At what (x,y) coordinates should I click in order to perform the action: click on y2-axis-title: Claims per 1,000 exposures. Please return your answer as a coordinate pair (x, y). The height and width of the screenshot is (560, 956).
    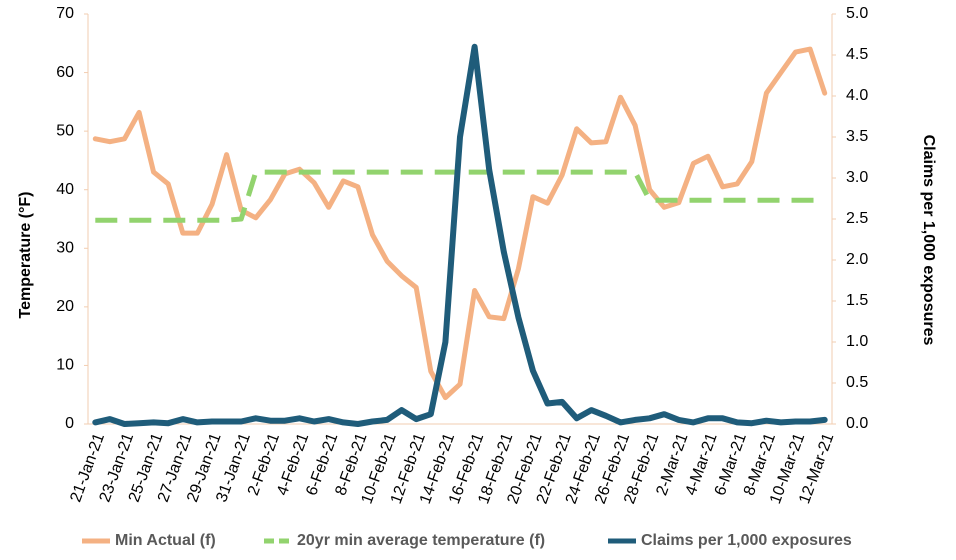
    Looking at the image, I should click on (928, 240).